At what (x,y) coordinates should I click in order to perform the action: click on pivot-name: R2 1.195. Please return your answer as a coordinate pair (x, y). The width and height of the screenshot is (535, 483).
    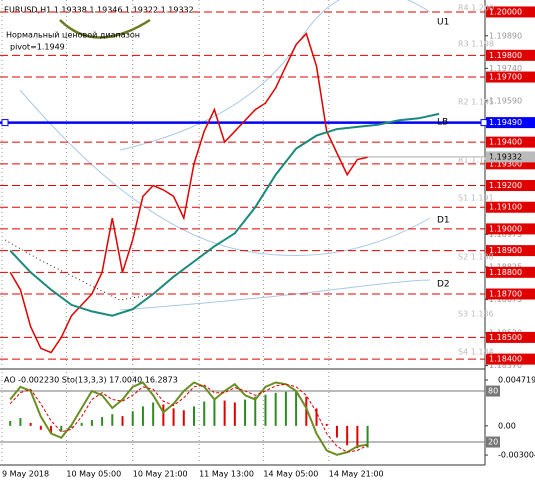
    Looking at the image, I should click on (476, 102).